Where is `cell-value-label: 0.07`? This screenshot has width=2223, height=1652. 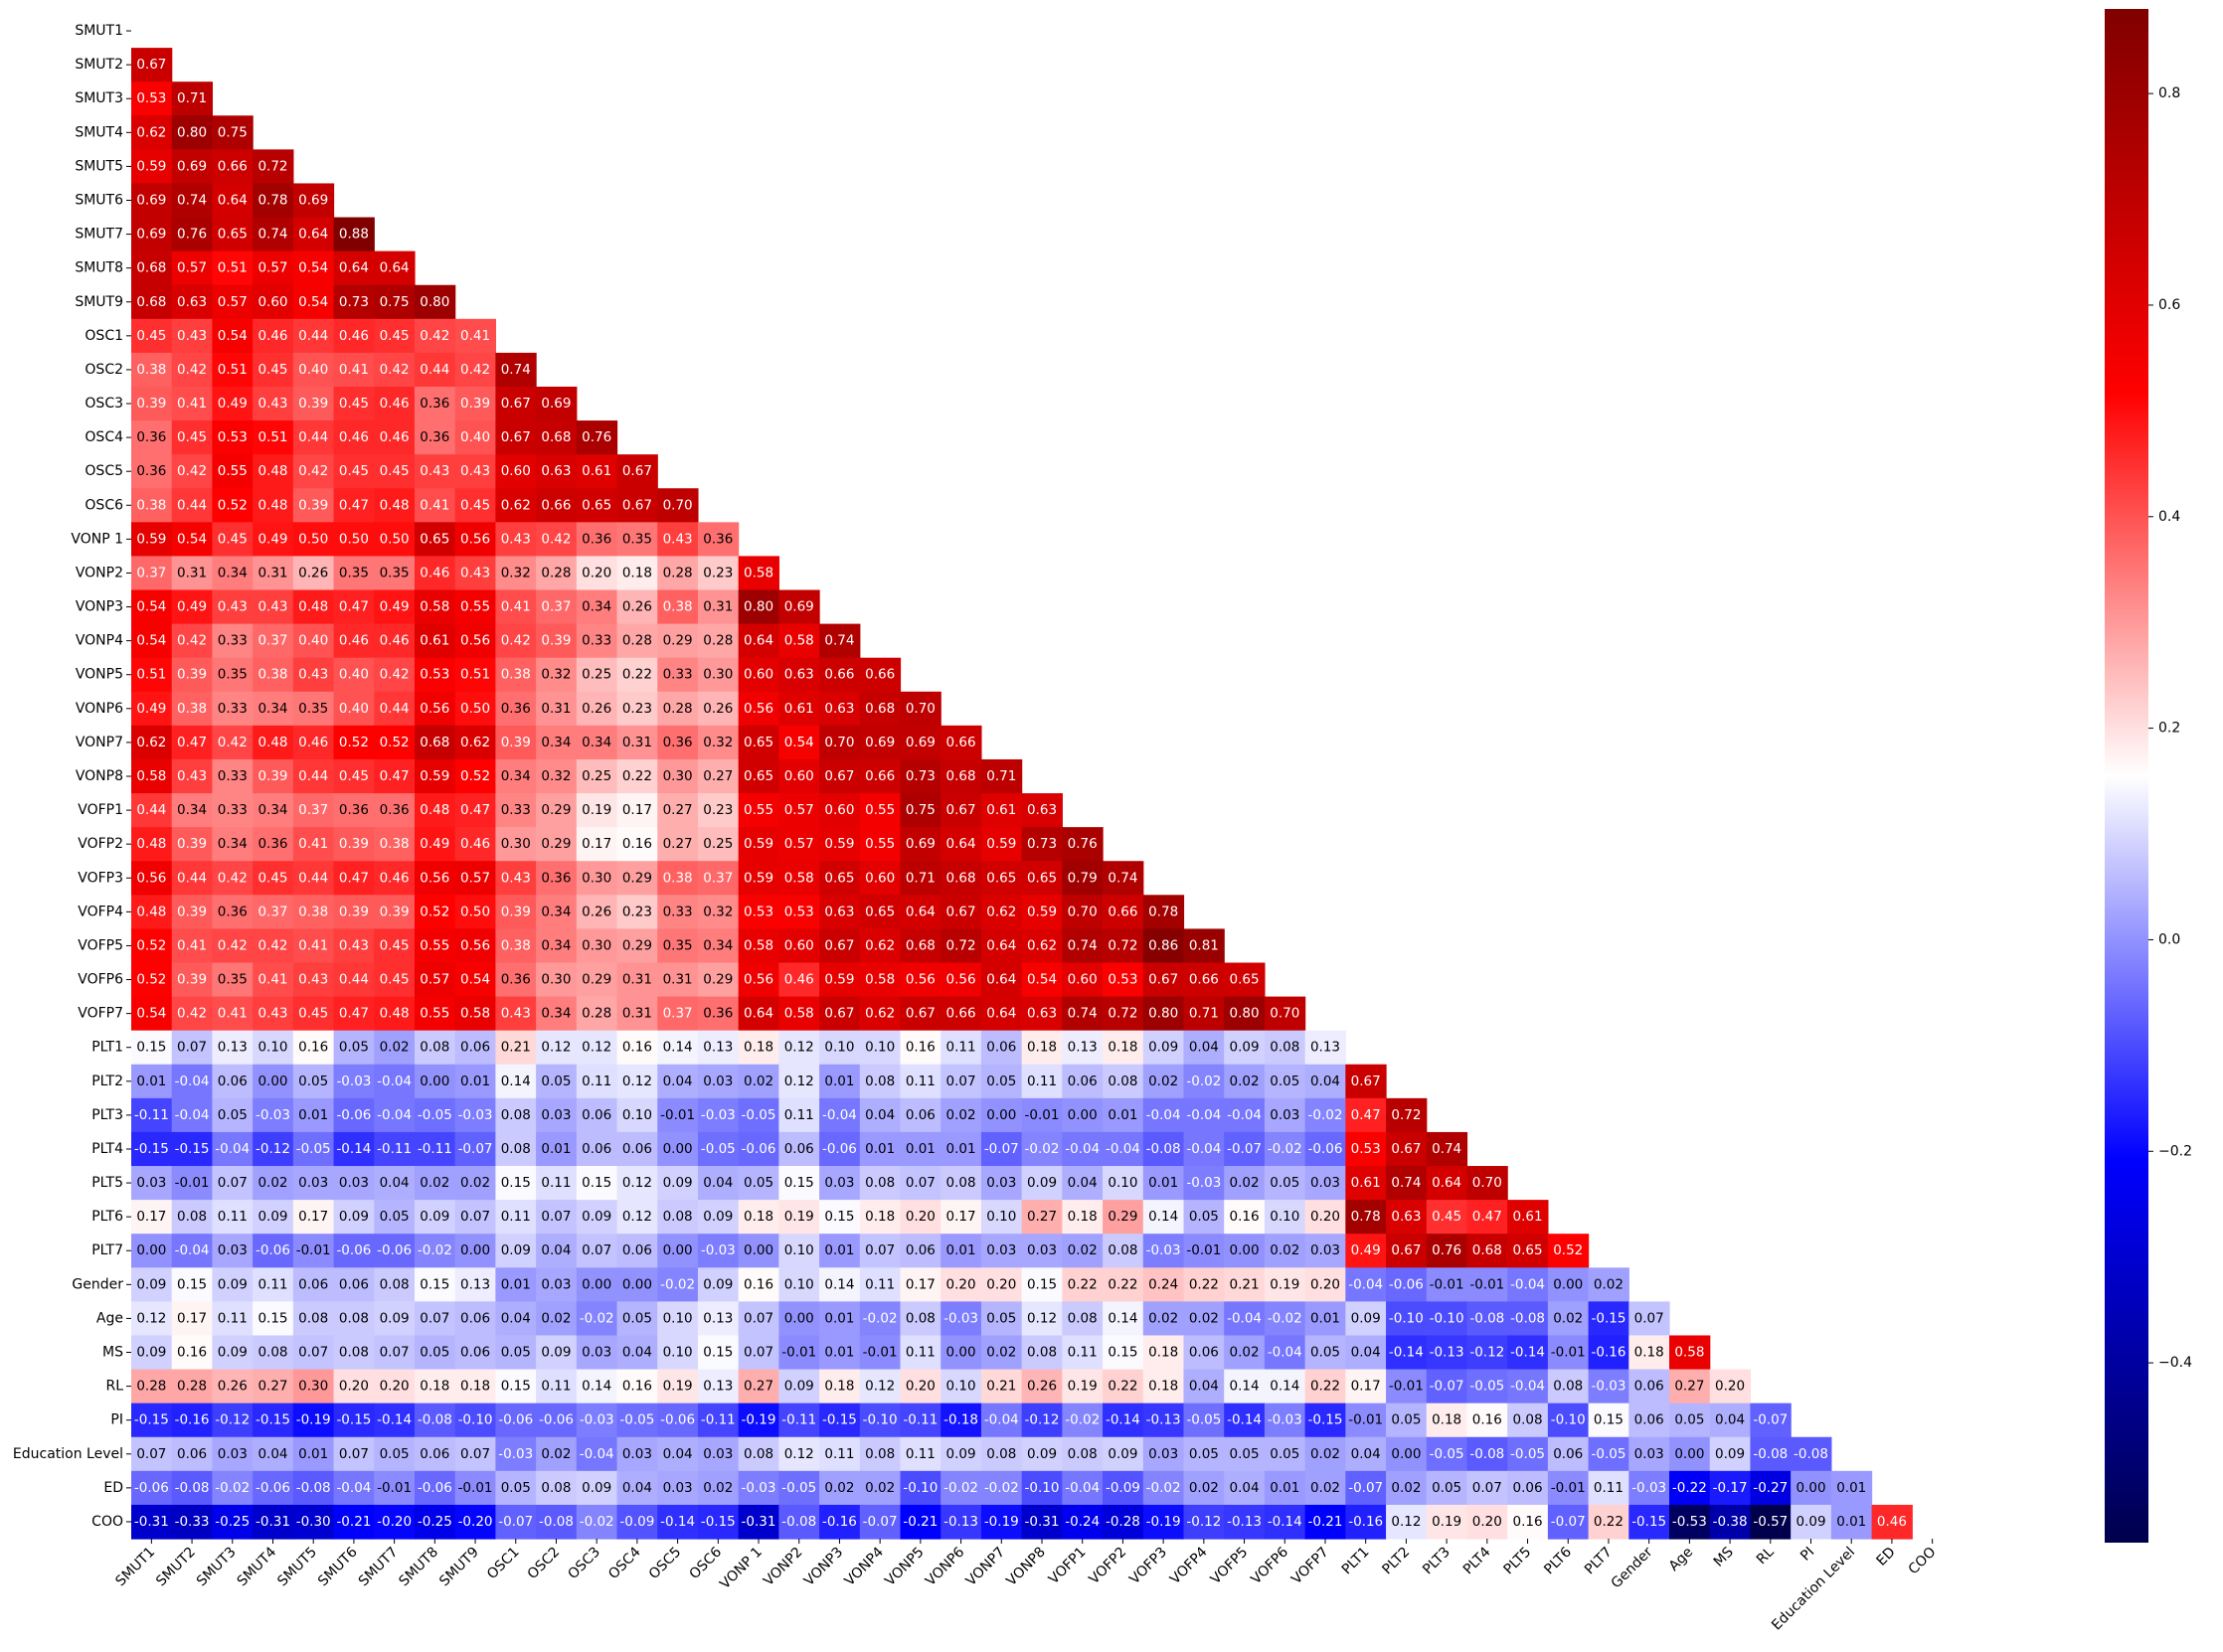
cell-value-label: 0.07 is located at coordinates (961, 1081).